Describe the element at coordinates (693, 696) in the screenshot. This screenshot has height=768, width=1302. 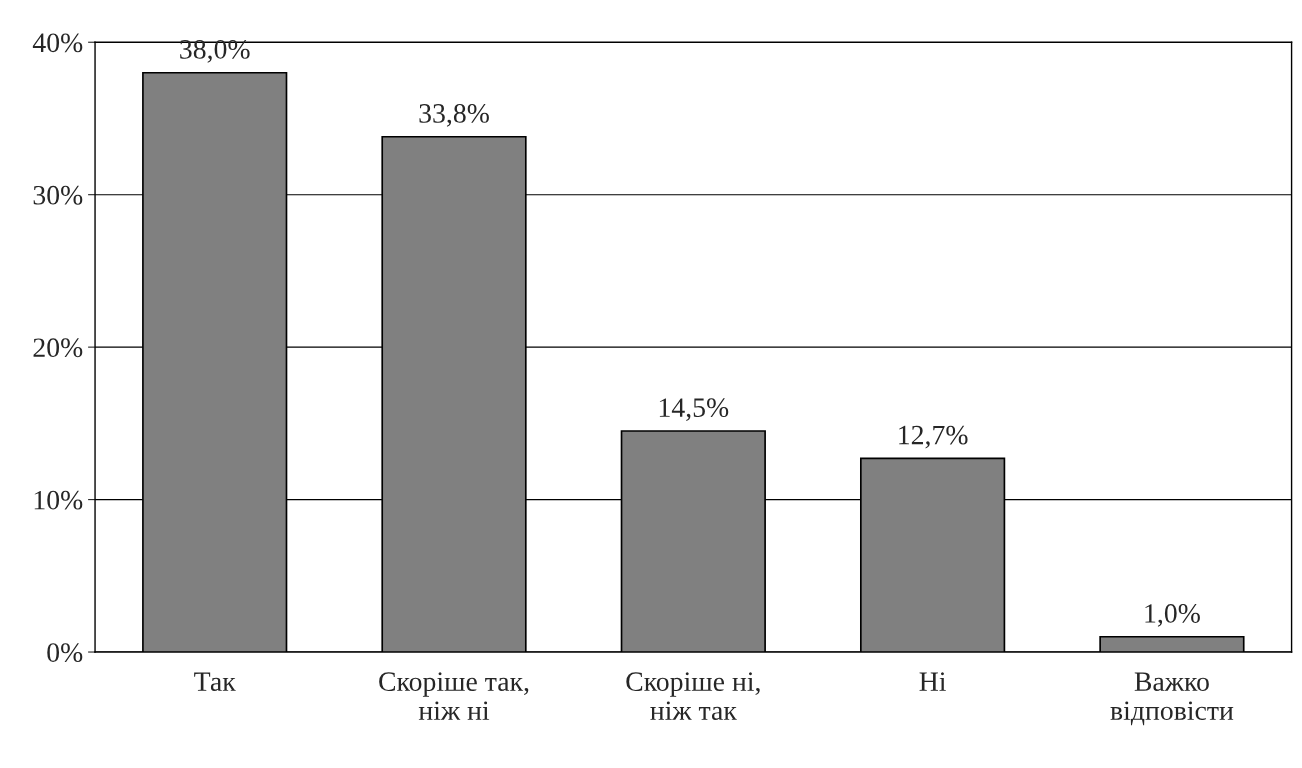
I see `x-tick-label: Скоріше ні, ніж так` at that location.